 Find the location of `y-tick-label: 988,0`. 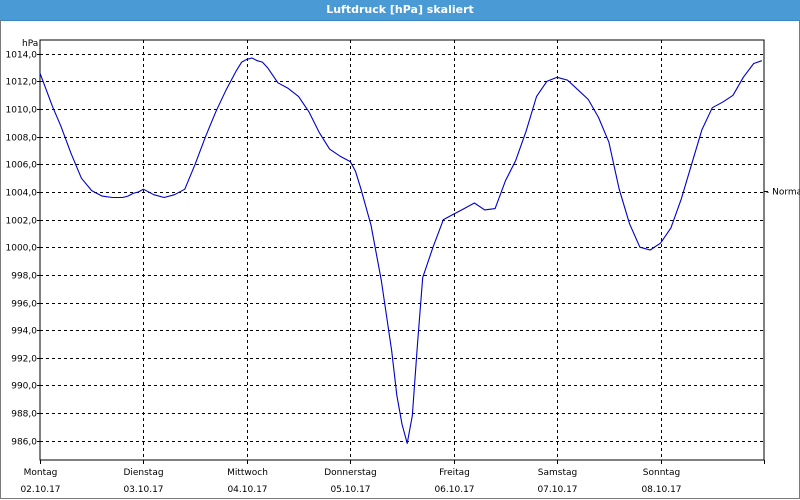

y-tick-label: 988,0 is located at coordinates (24, 415).